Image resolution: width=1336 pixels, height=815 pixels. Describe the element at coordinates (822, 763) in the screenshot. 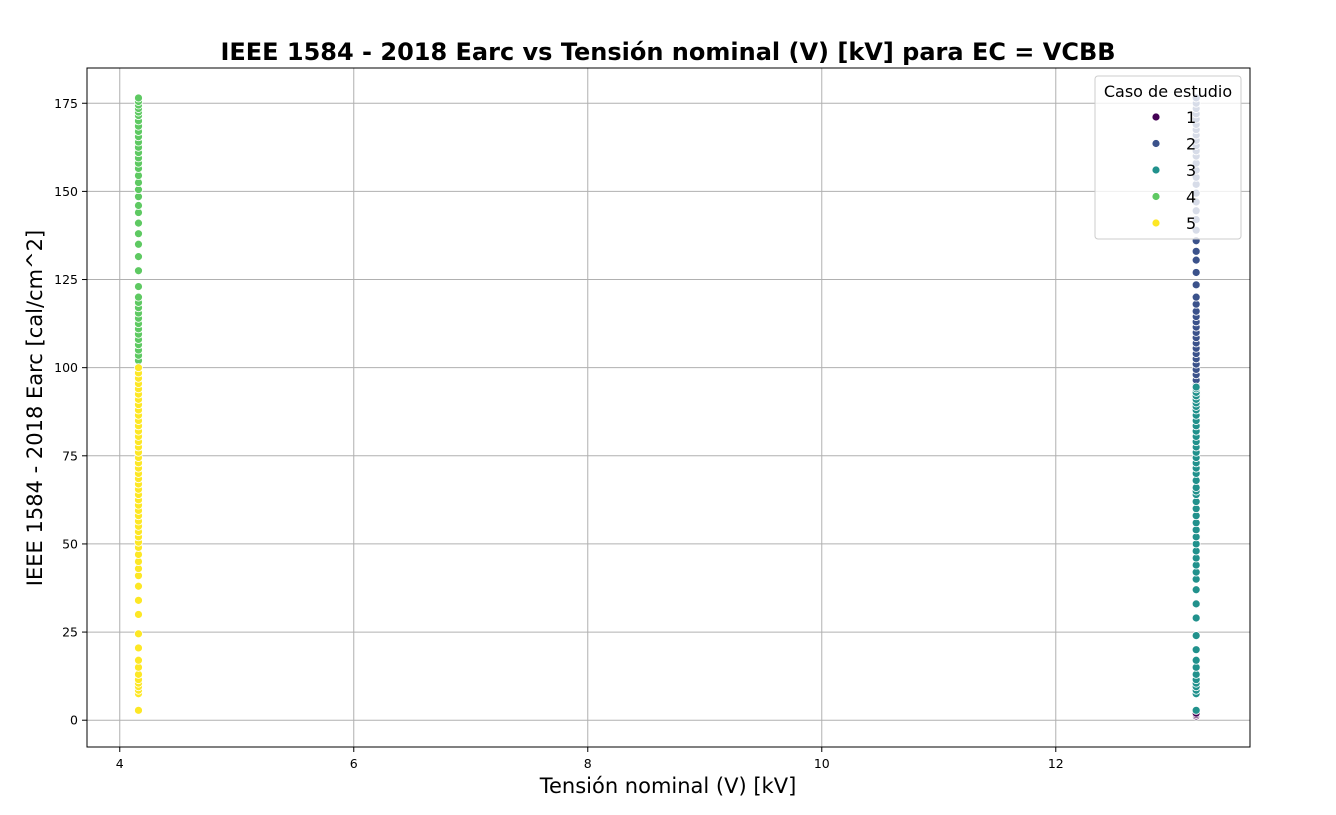

I see `x-tick-label: 10` at that location.